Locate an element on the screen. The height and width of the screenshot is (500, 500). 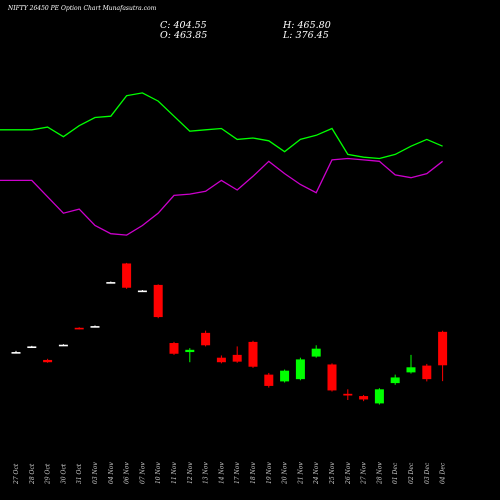
x-tick-label: 27 Oct is located at coordinates (16, 474).